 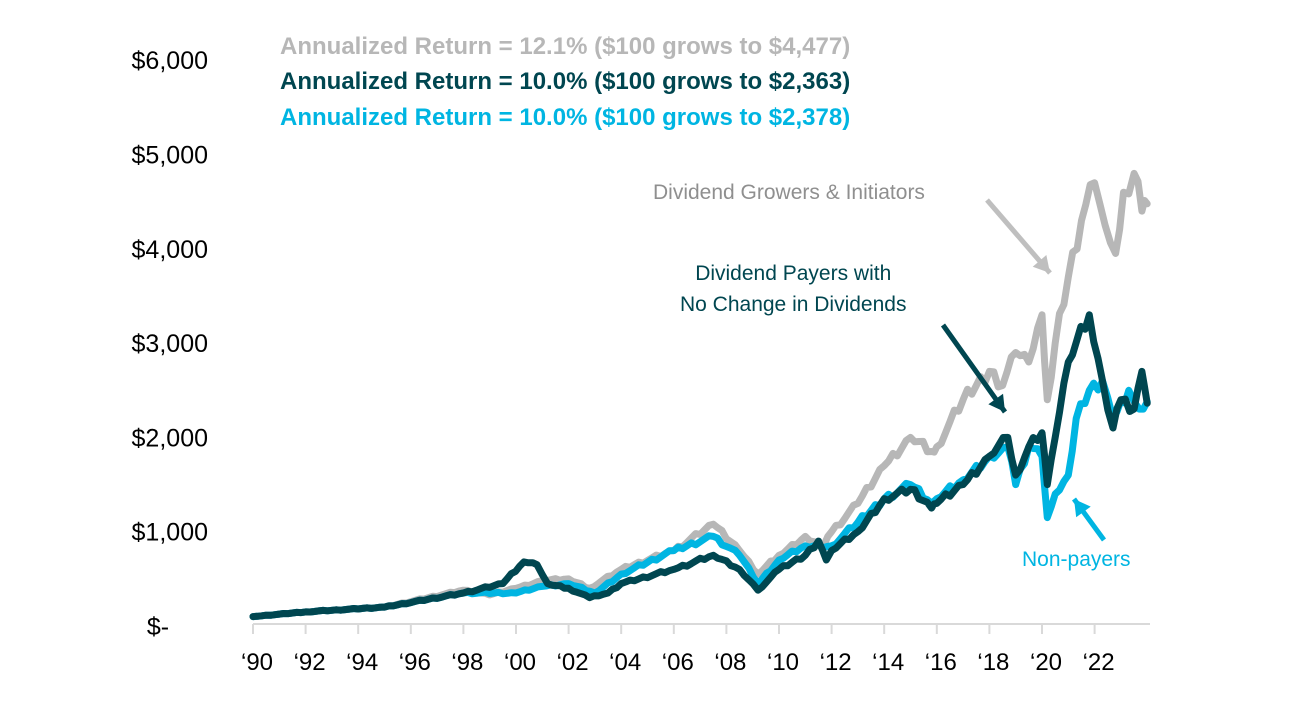 I want to click on x-tick-label: ‘92, so click(x=310, y=662).